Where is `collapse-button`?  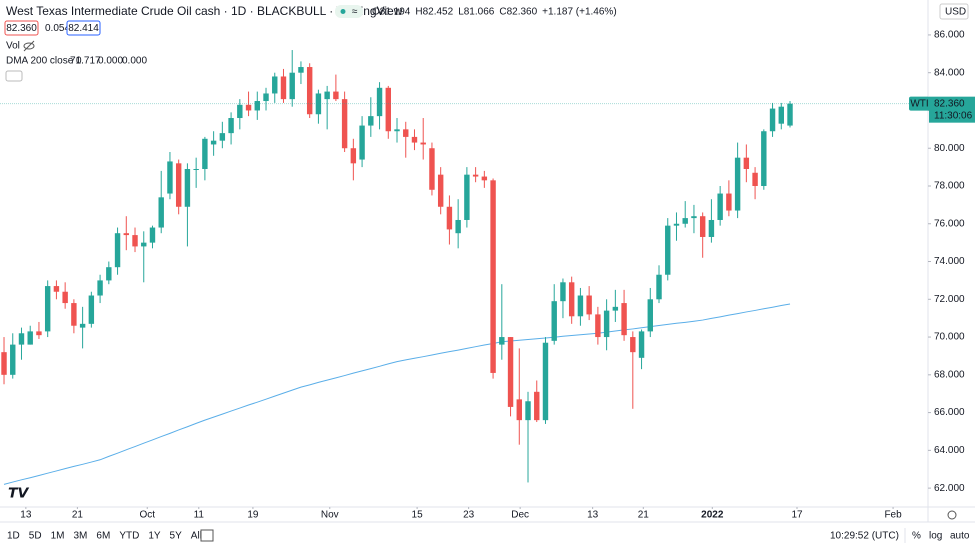 collapse-button is located at coordinates (14, 76).